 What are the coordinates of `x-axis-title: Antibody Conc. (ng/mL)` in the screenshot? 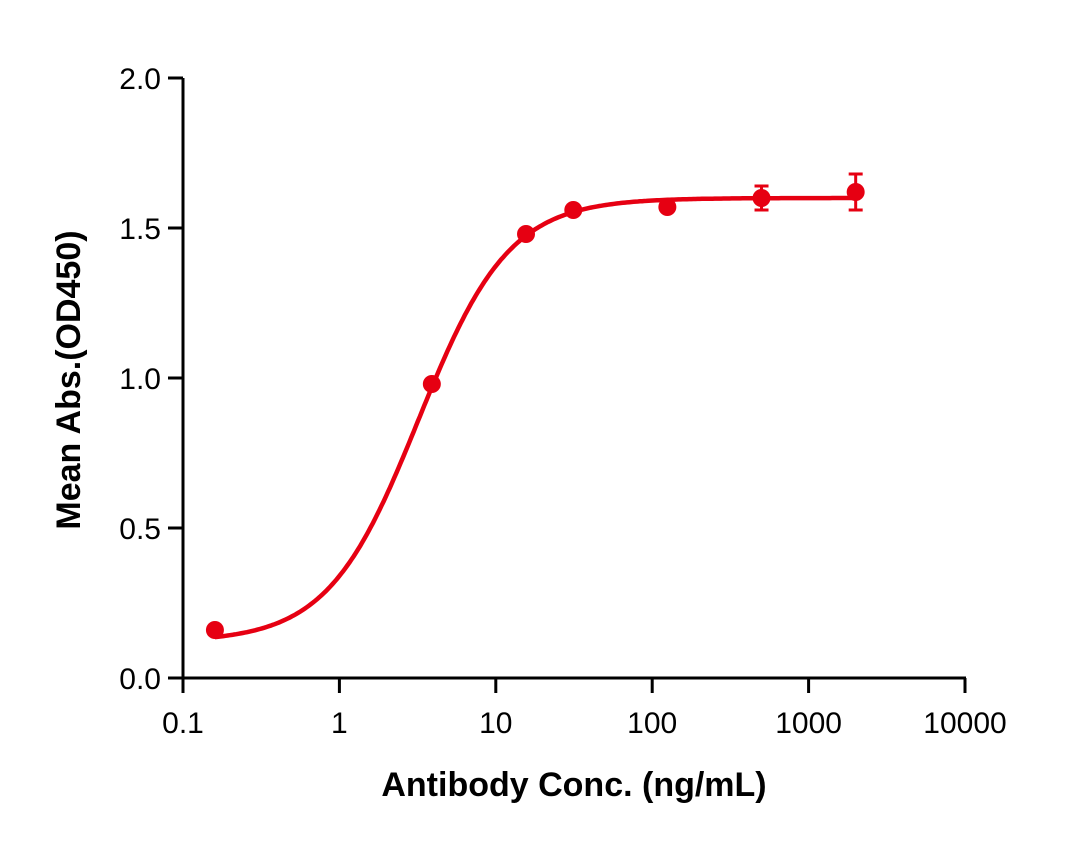 It's located at (573, 785).